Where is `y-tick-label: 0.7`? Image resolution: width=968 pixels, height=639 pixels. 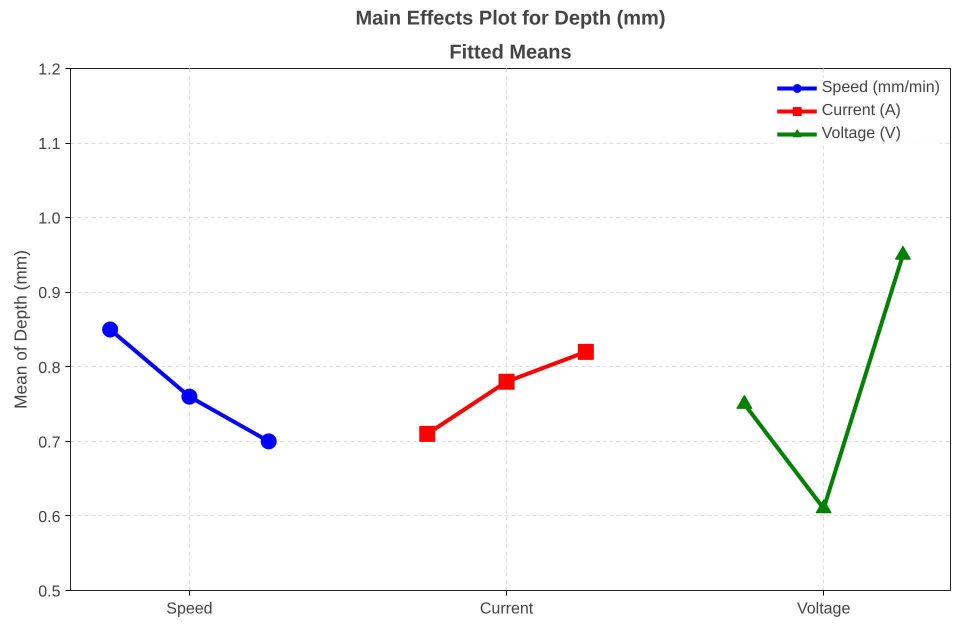 y-tick-label: 0.7 is located at coordinates (49, 443).